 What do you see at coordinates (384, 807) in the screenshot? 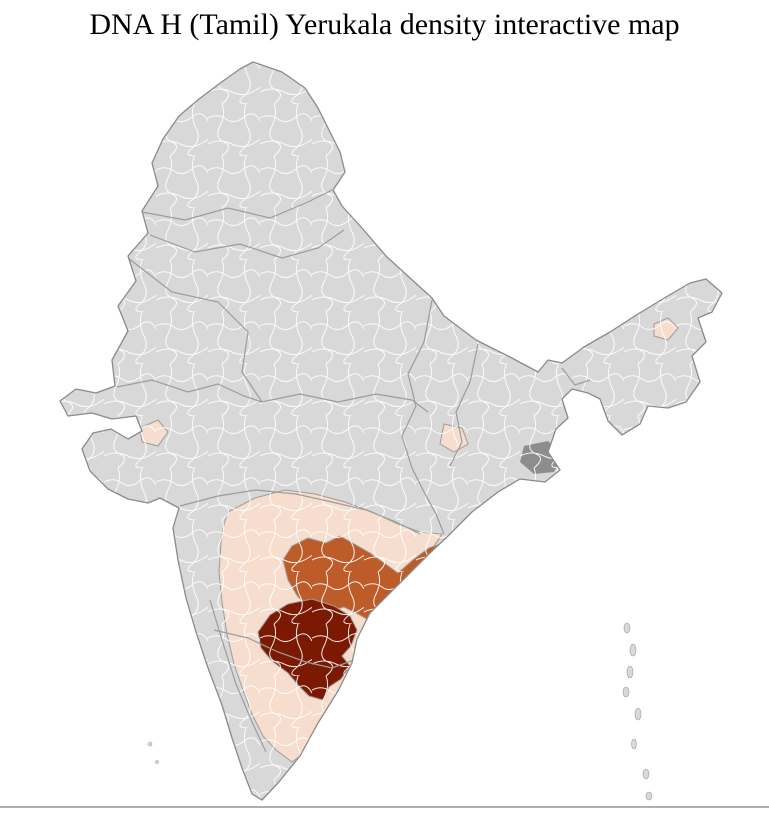
I see `page-bottom-divider` at bounding box center [384, 807].